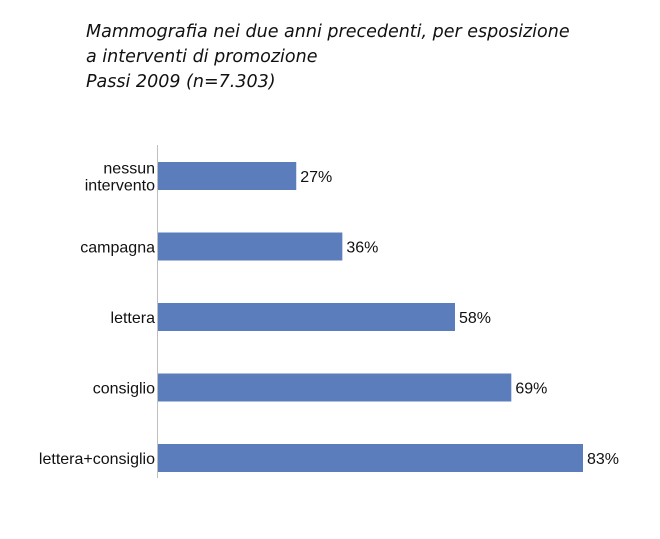 Image resolution: width=660 pixels, height=539 pixels. I want to click on category-label-1: campagna, so click(117, 248).